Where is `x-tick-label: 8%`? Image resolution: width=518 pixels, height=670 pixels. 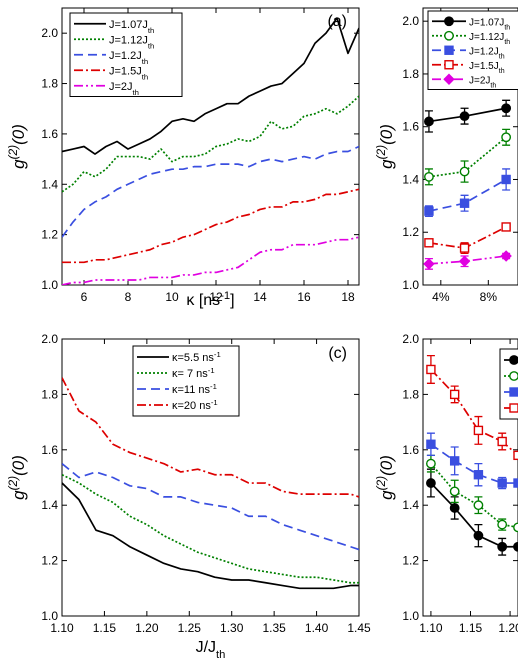 x-tick-label: 8% is located at coordinates (489, 297).